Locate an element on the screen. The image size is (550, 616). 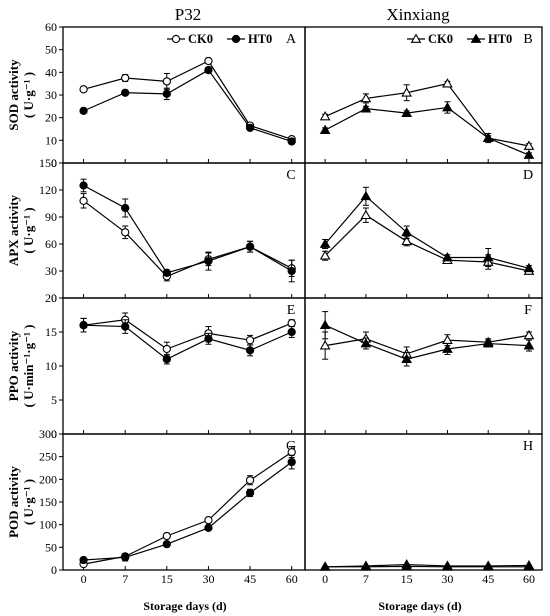
x-tick-label-h-0: 0 is located at coordinates (325, 579).